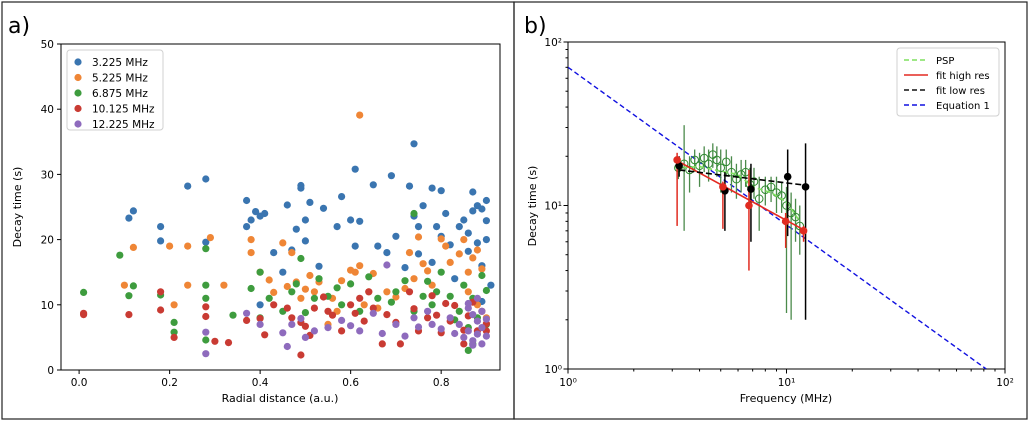 The width and height of the screenshot is (1030, 423). I want to click on y-tick-label: 40, so click(47, 110).